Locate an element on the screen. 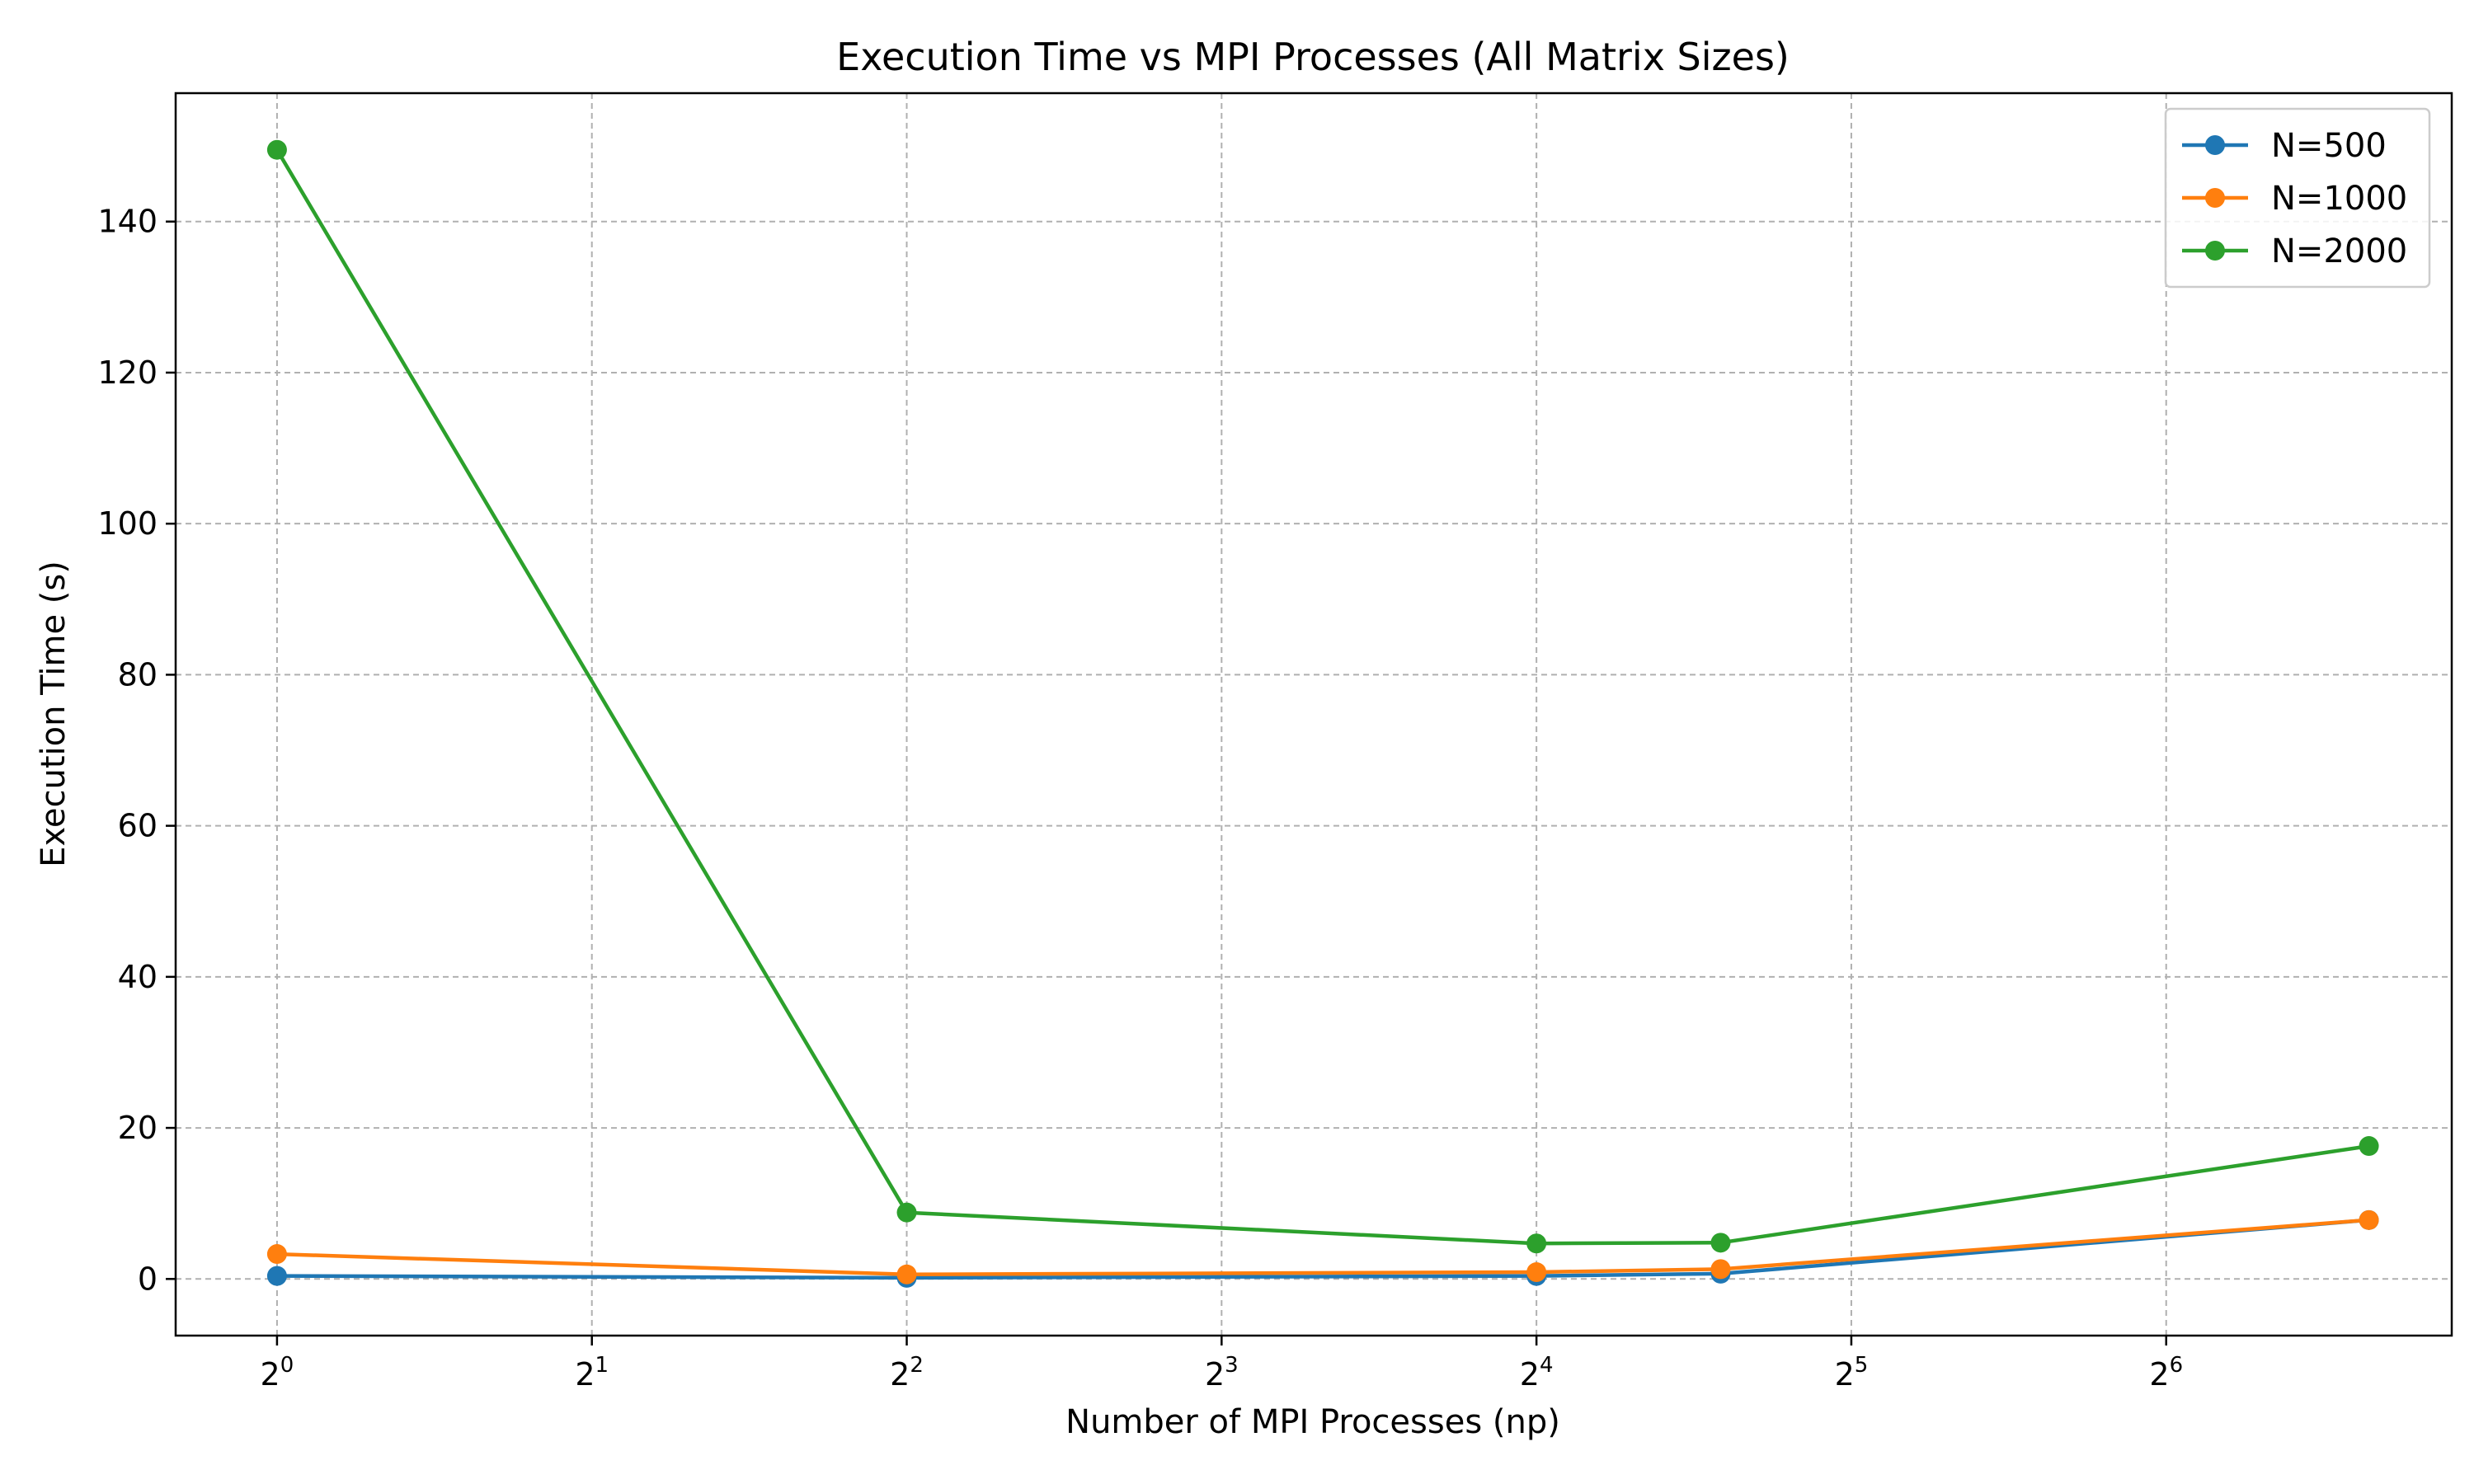  y-tick-label: 120 is located at coordinates (127, 373).